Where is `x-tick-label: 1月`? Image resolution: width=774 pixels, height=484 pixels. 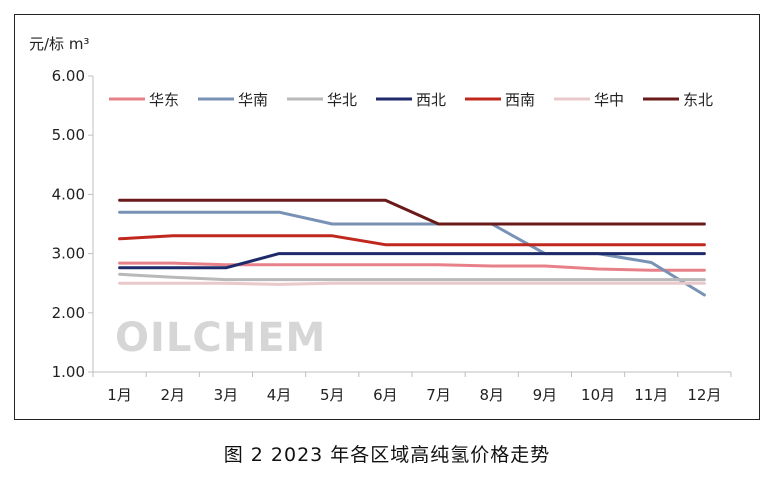
x-tick-label: 1月 is located at coordinates (119, 395).